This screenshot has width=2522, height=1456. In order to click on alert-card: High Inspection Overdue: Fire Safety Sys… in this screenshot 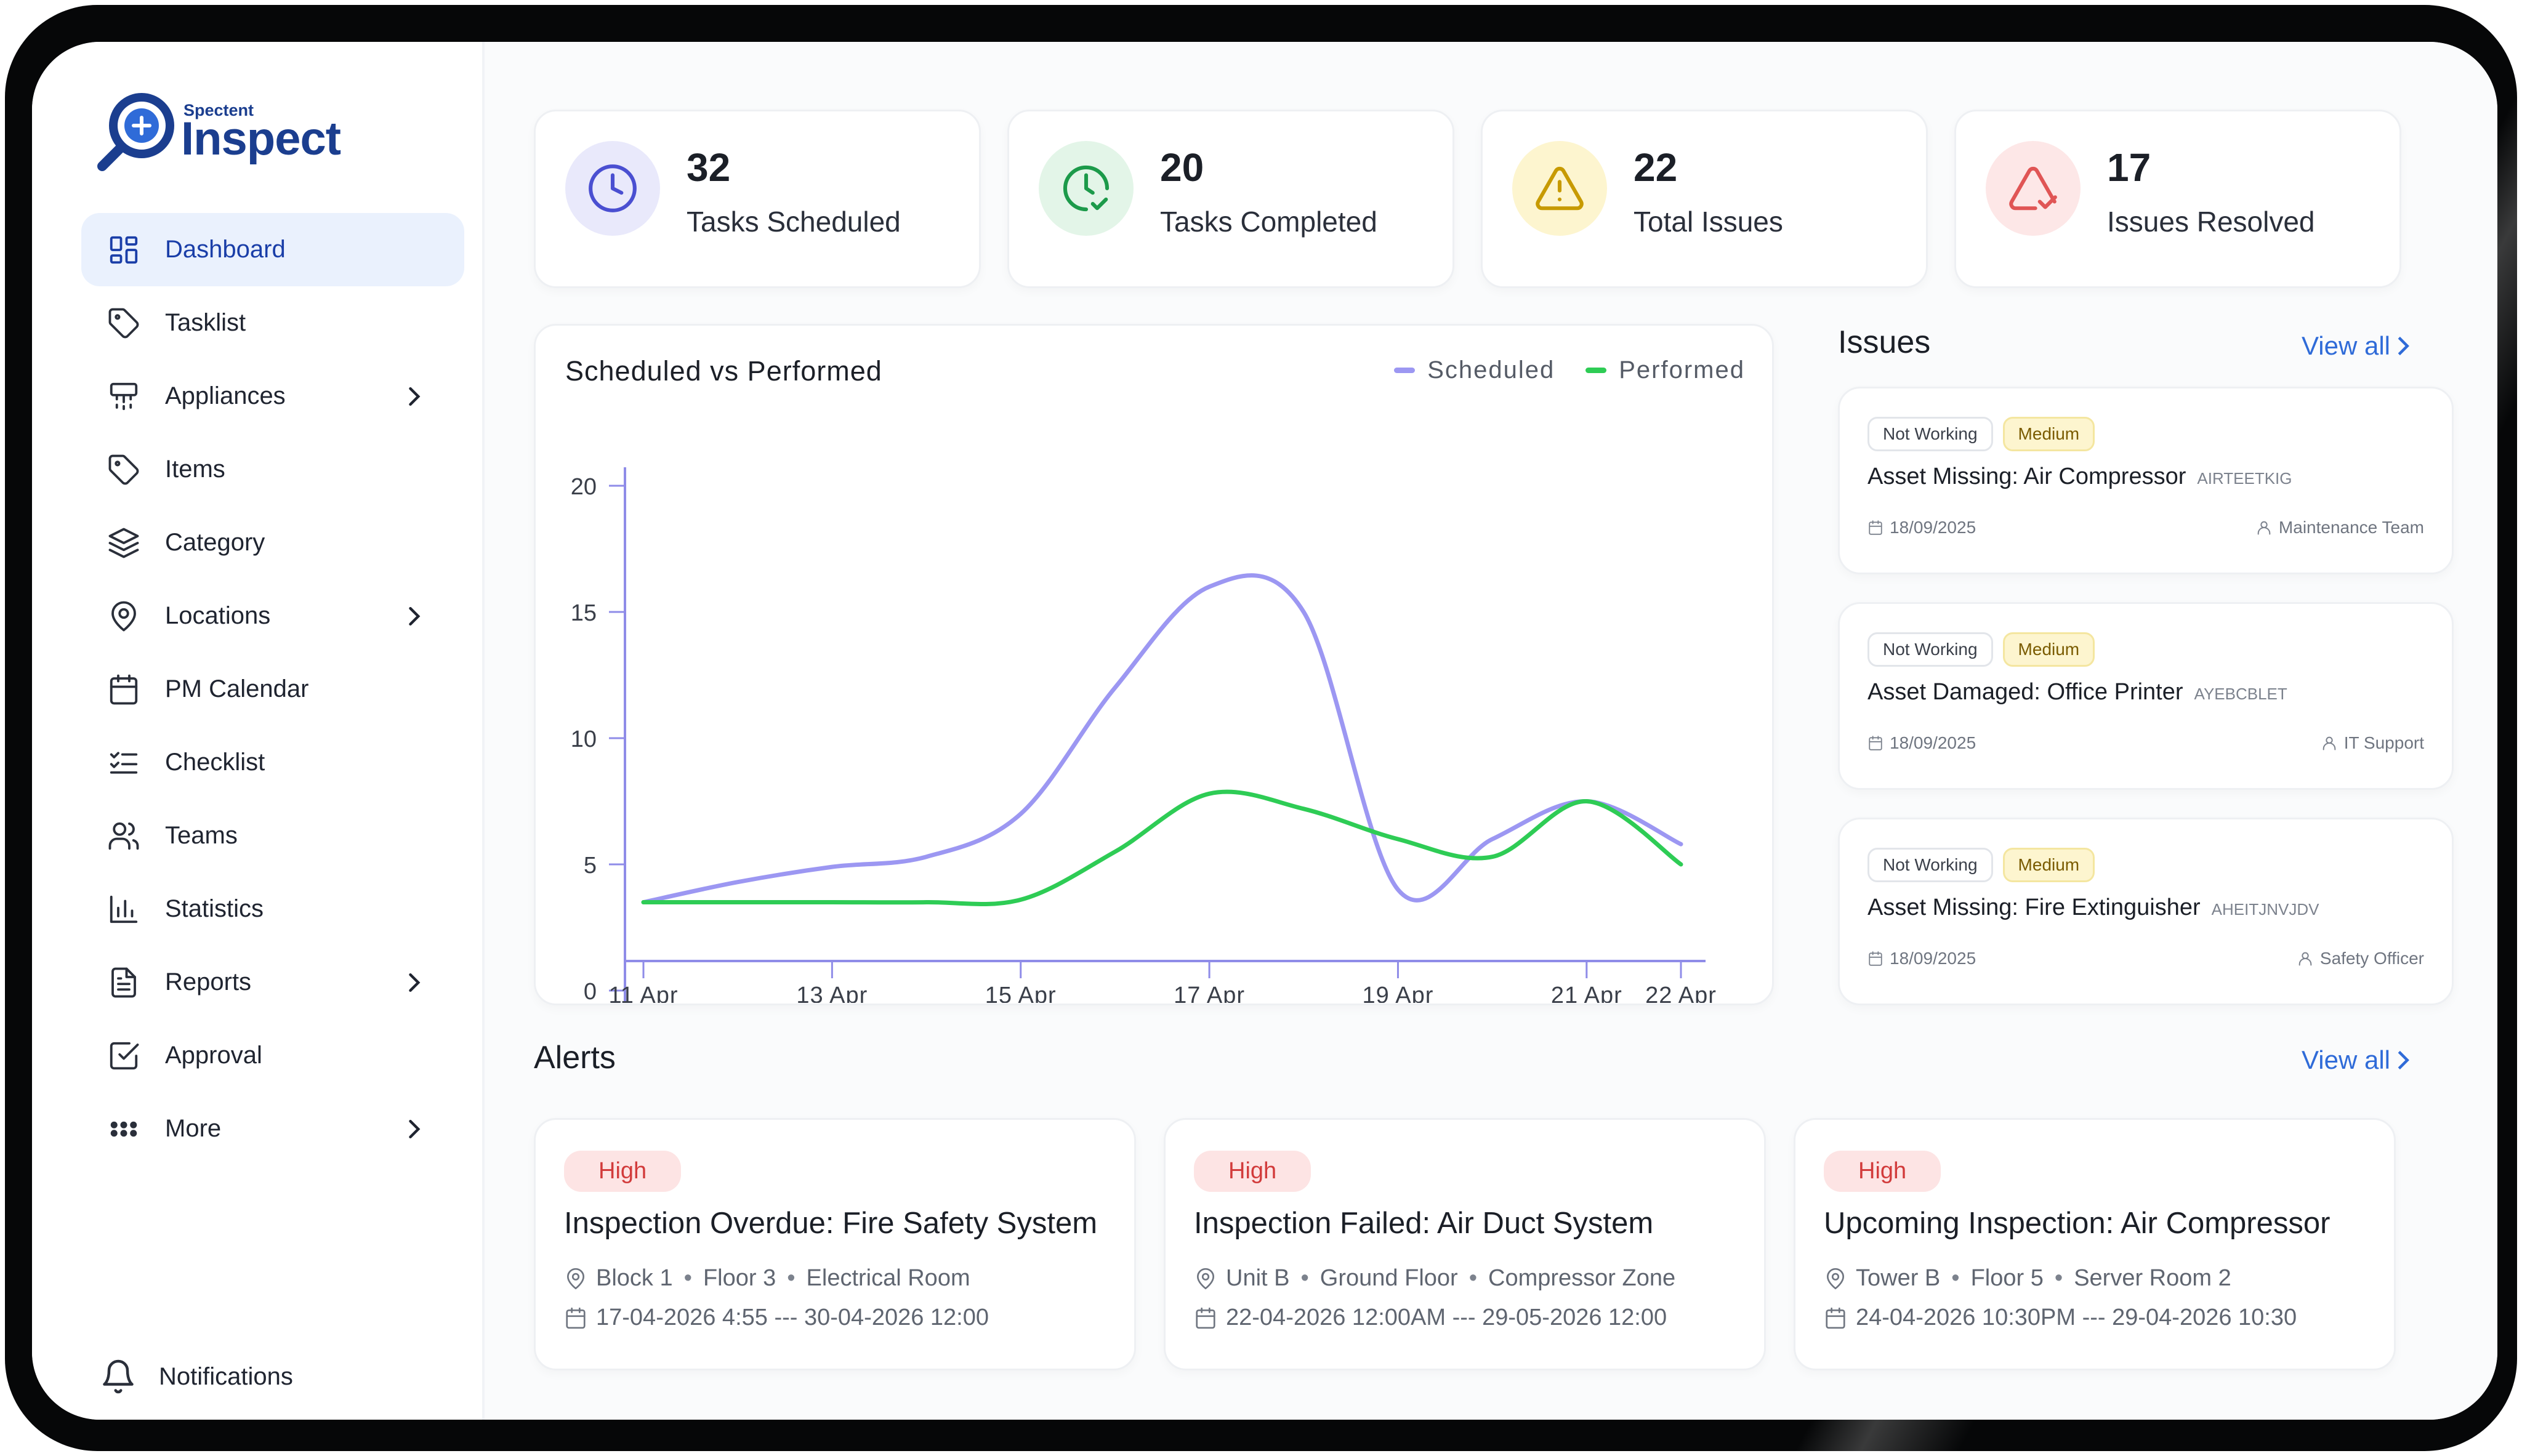, I will do `click(835, 1244)`.